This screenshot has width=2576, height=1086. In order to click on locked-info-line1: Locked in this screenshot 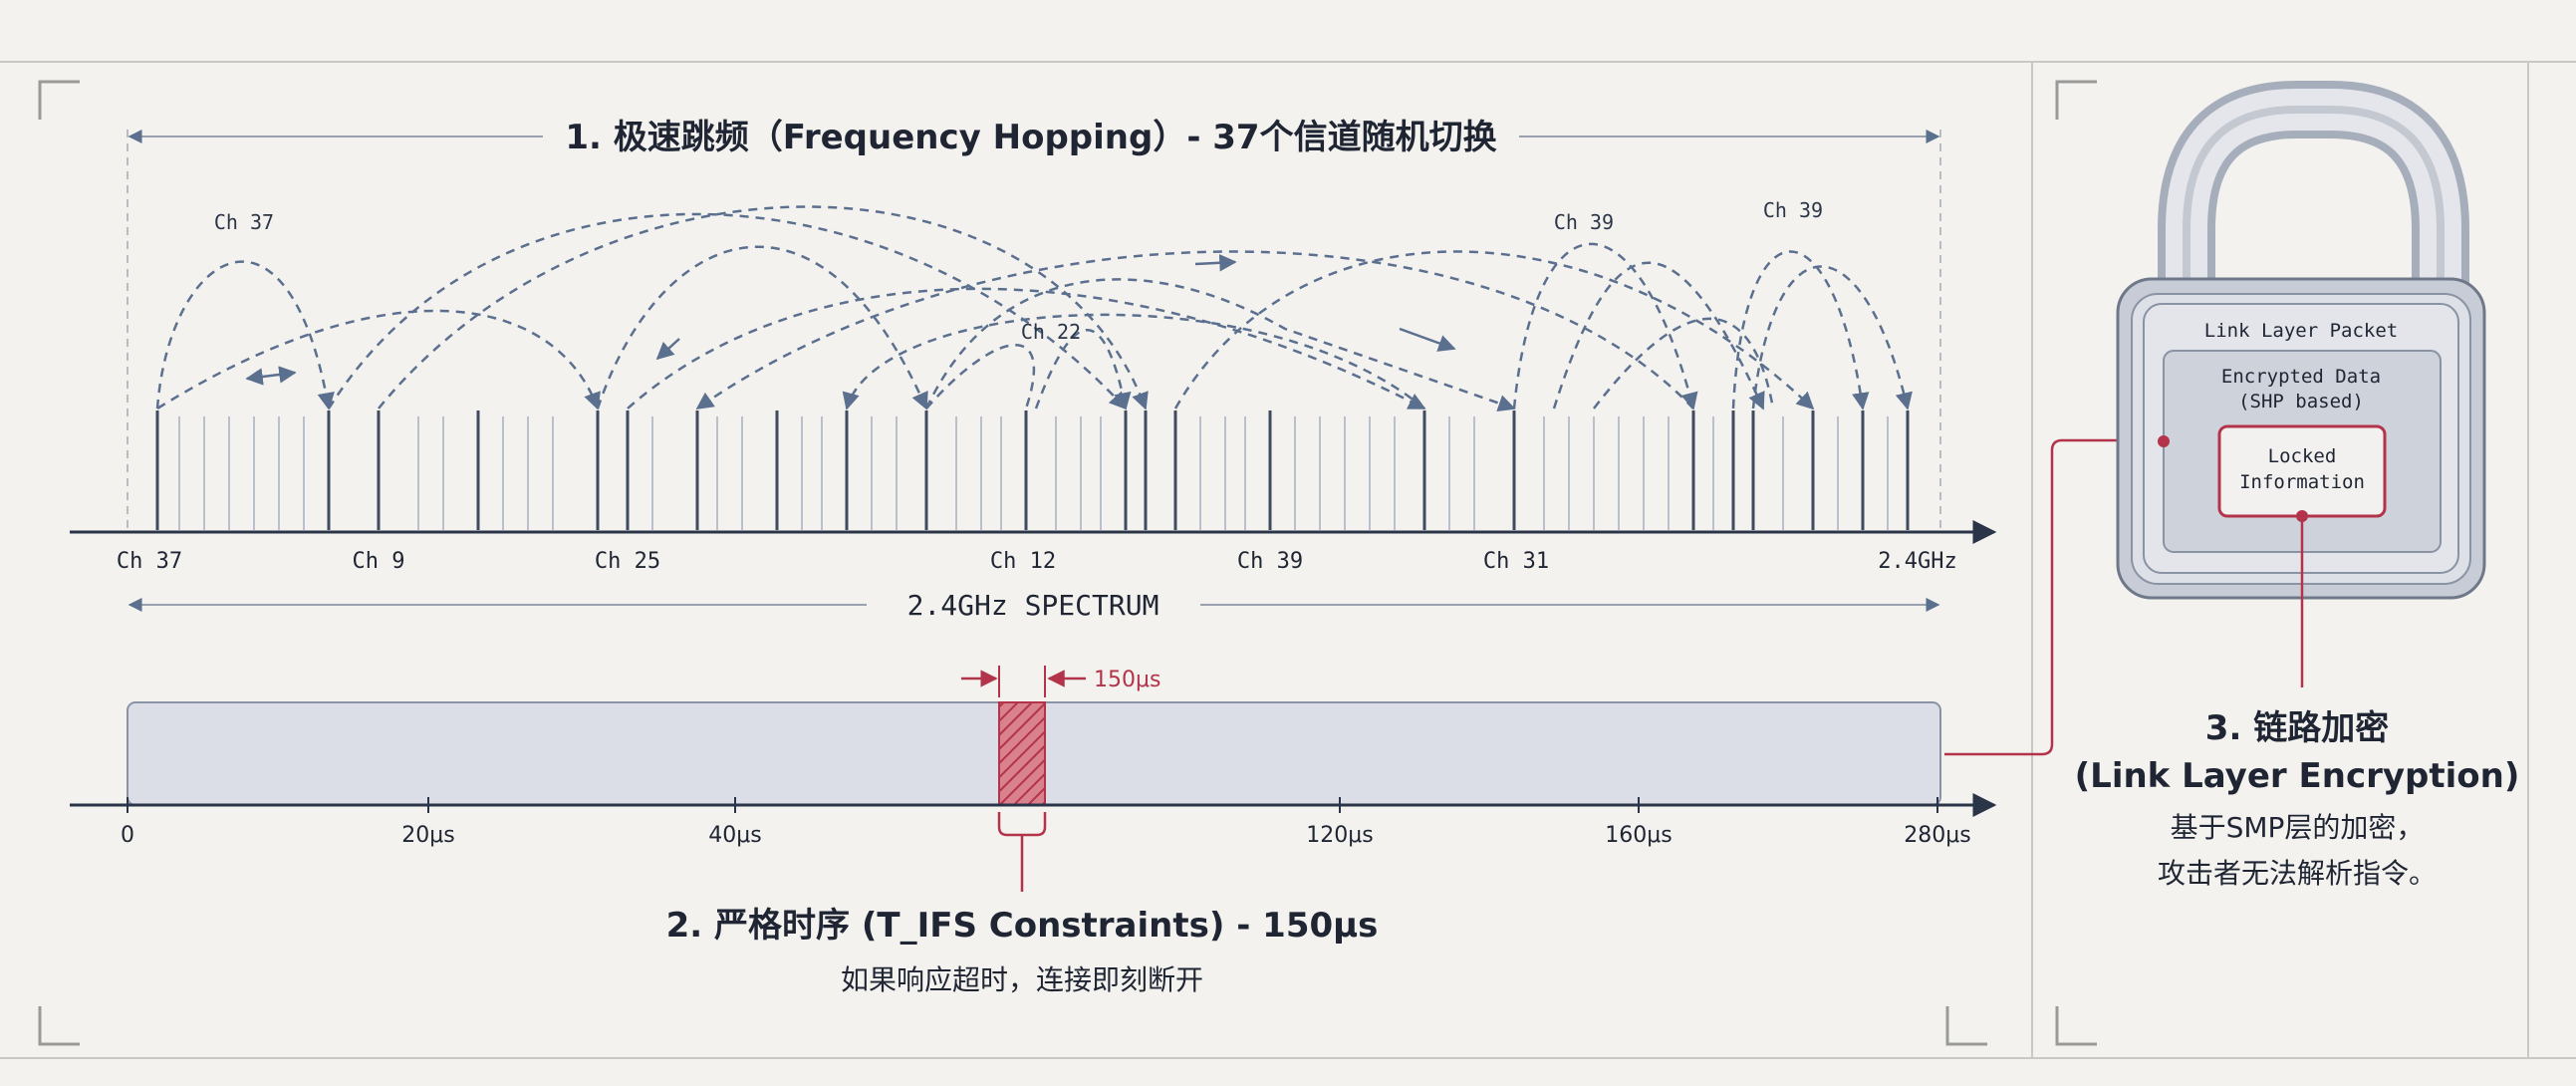, I will do `click(2302, 456)`.